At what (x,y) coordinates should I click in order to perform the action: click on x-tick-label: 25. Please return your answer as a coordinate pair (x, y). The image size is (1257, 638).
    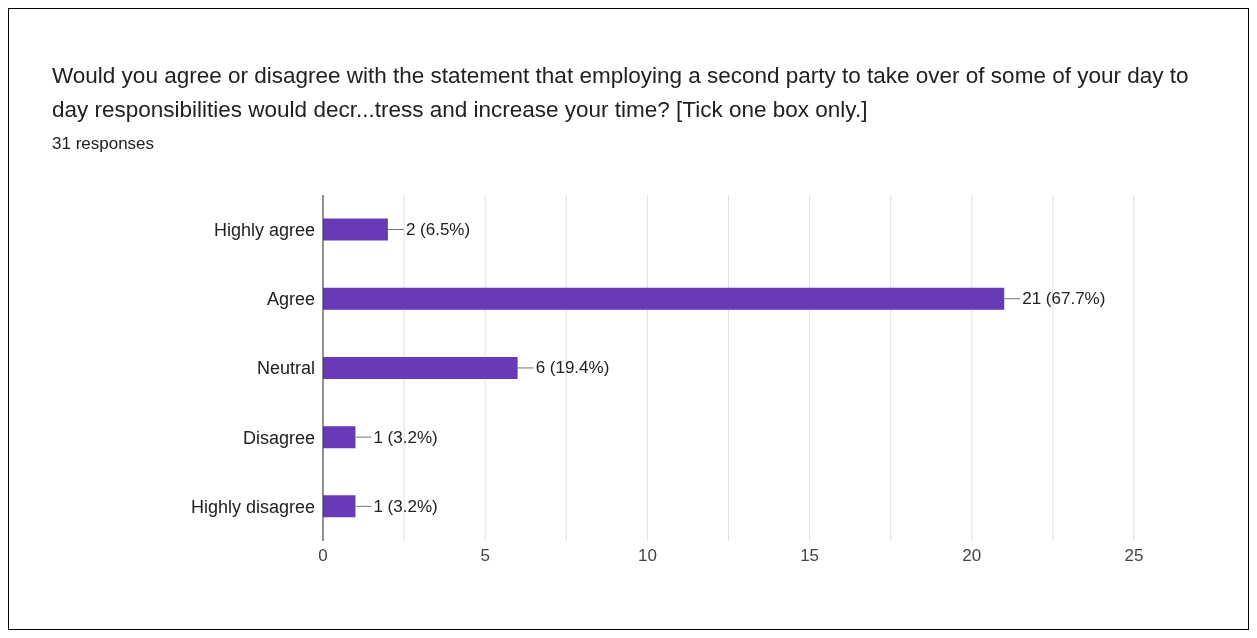
    Looking at the image, I should click on (1134, 556).